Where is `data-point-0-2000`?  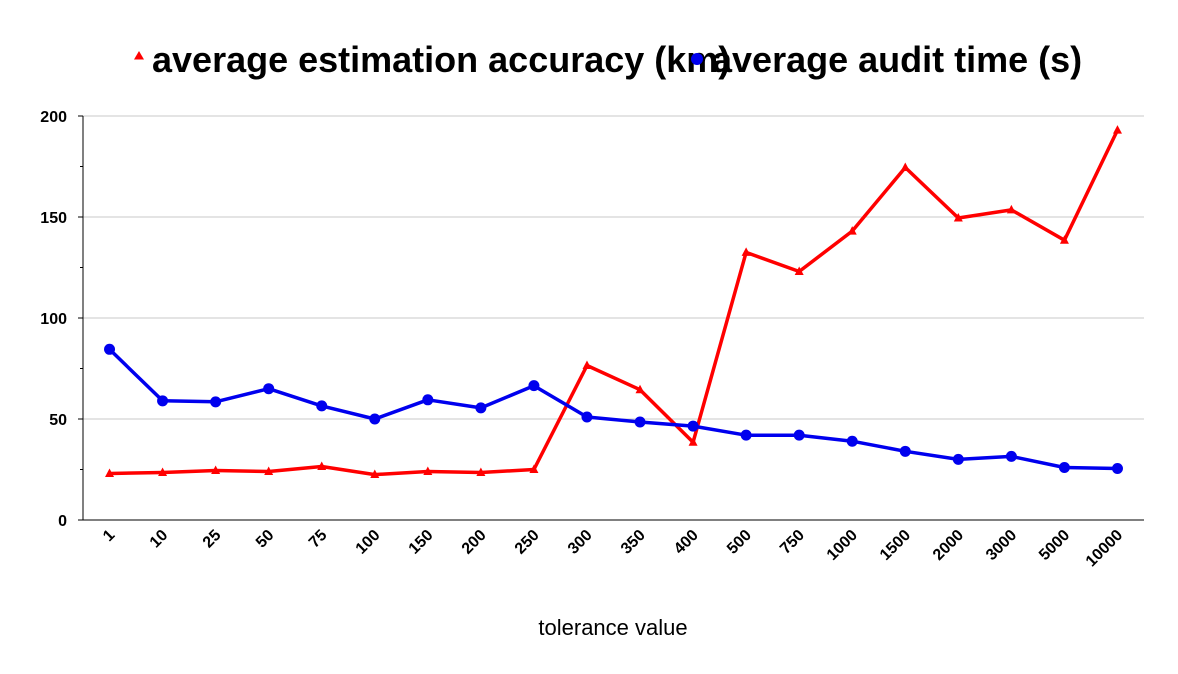
data-point-0-2000 is located at coordinates (958, 217).